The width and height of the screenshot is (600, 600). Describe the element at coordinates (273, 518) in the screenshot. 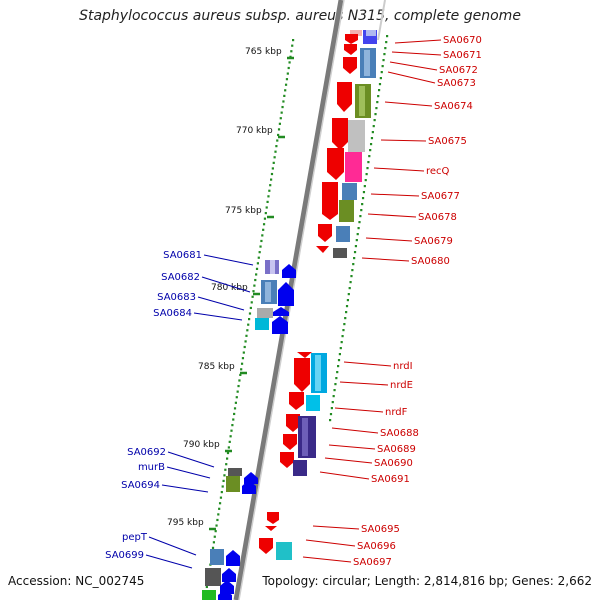

I see `gene-sa0695` at that location.